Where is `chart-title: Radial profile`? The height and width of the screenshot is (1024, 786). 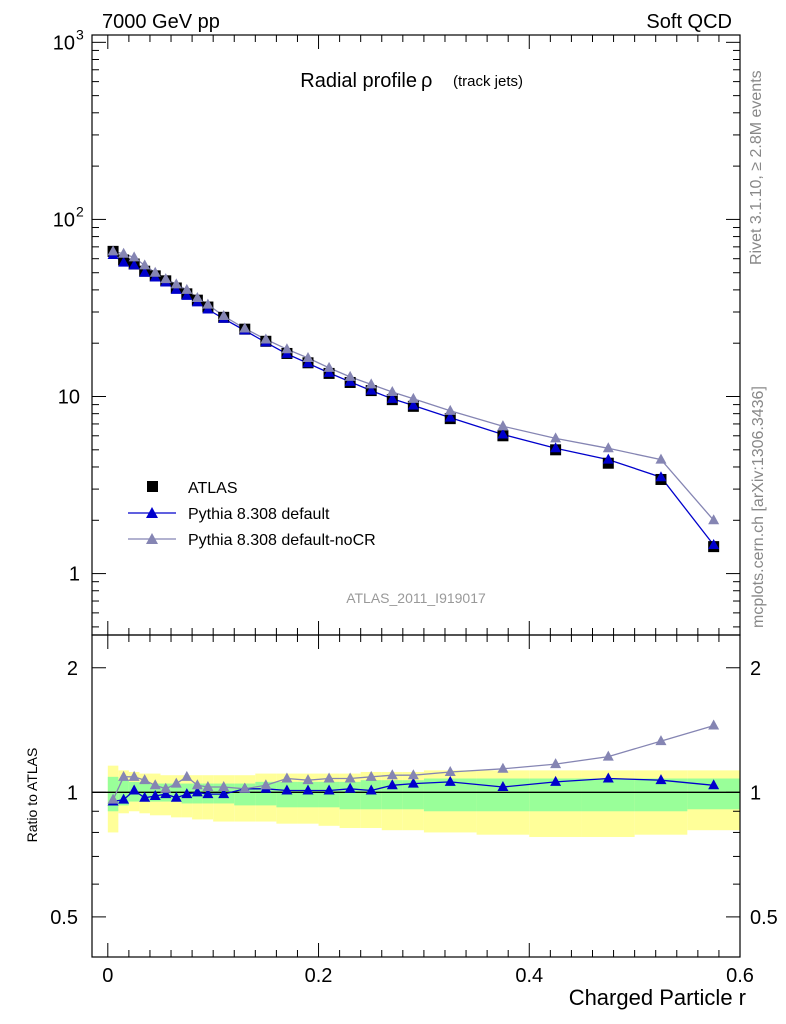
chart-title: Radial profile is located at coordinates (358, 81).